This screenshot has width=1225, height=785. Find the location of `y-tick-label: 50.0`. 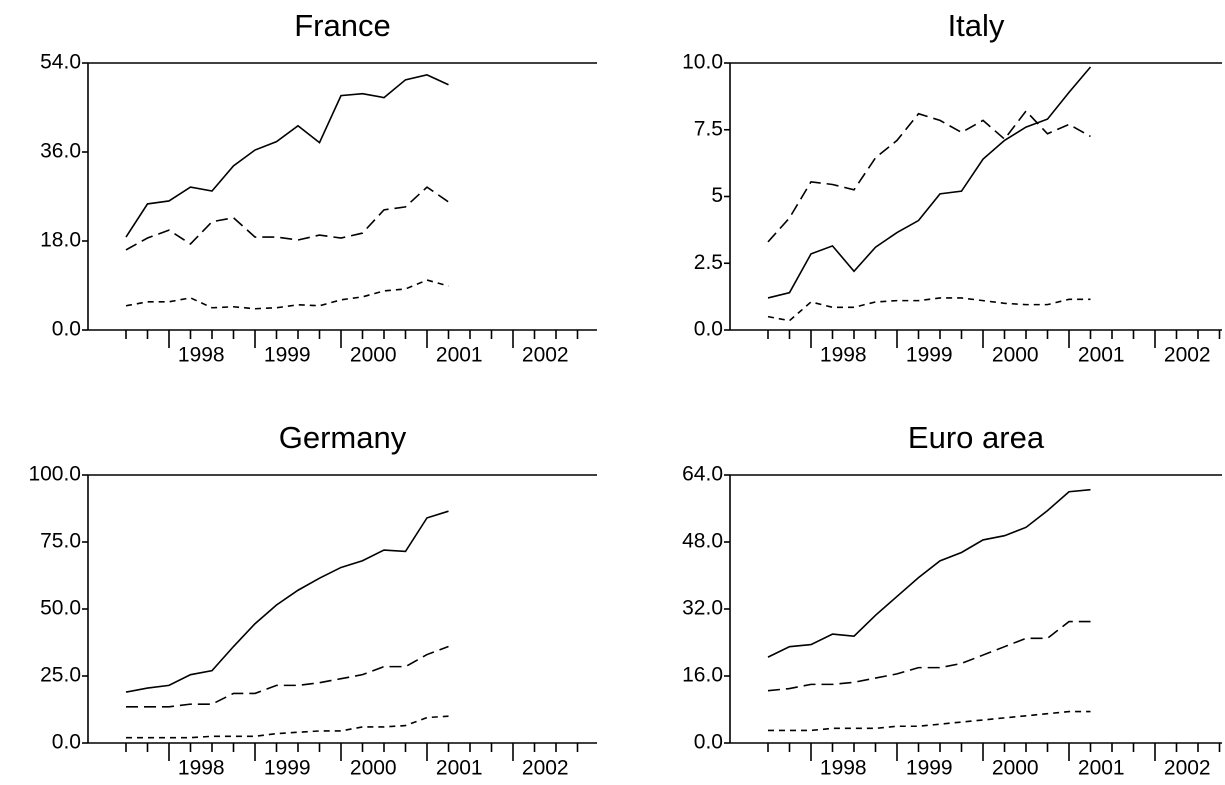

y-tick-label: 50.0 is located at coordinates (60, 608).